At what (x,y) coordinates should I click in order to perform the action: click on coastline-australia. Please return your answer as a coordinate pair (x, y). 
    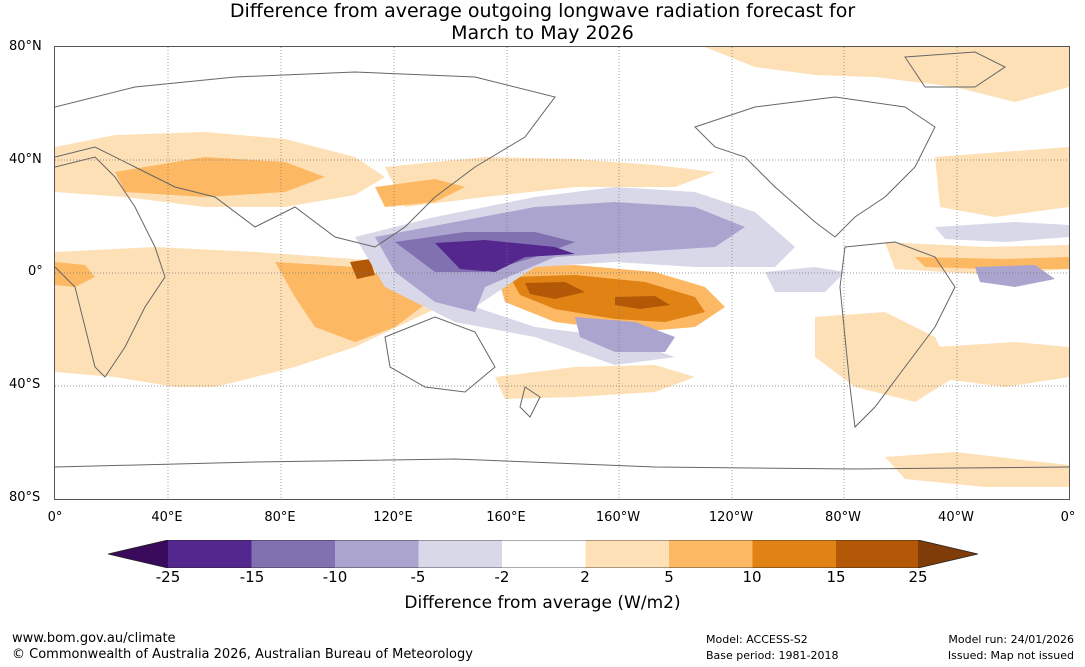
    Looking at the image, I should click on (440, 354).